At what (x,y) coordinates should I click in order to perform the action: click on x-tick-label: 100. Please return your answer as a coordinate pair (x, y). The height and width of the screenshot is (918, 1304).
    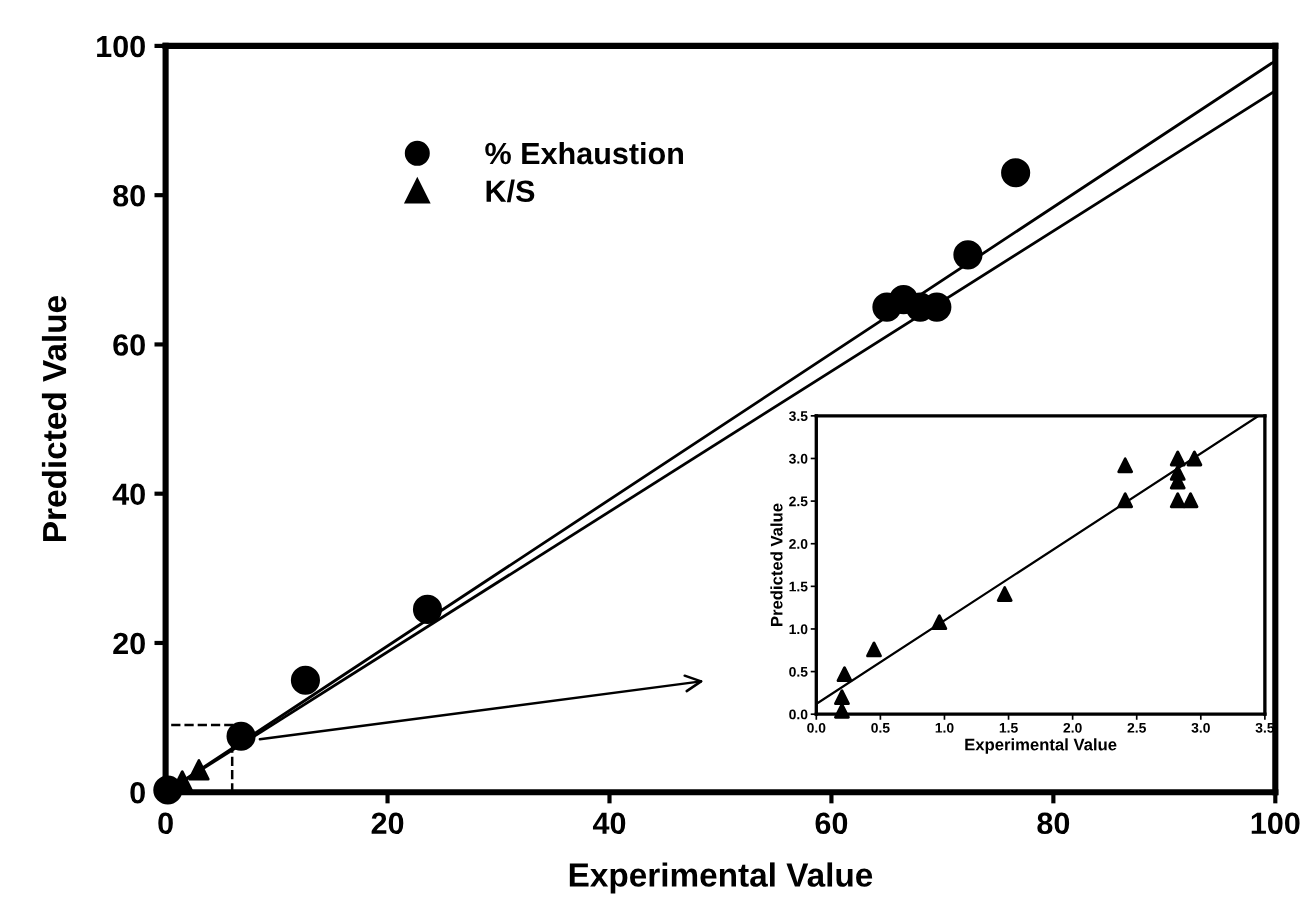
    Looking at the image, I should click on (1275, 823).